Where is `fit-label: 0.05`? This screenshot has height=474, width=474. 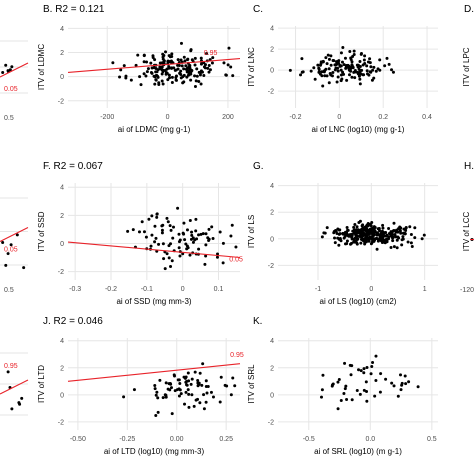
fit-label: 0.05 is located at coordinates (11, 89).